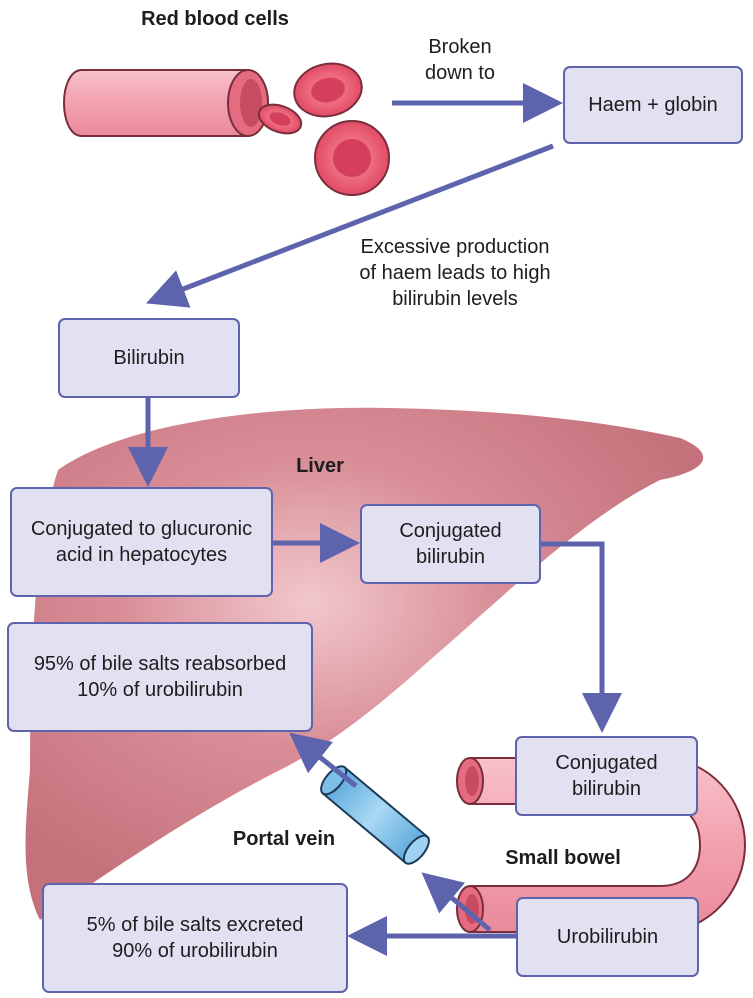  Describe the element at coordinates (320, 466) in the screenshot. I see `liver-label: Liver` at that location.